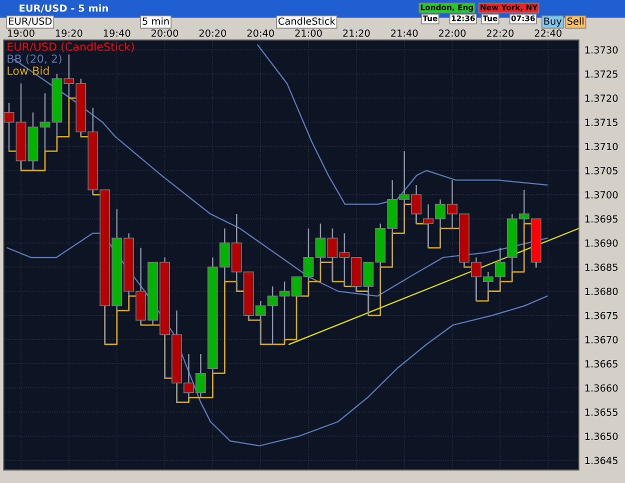 The height and width of the screenshot is (483, 625). What do you see at coordinates (117, 33) in the screenshot?
I see `x-tick-label: 19:40` at bounding box center [117, 33].